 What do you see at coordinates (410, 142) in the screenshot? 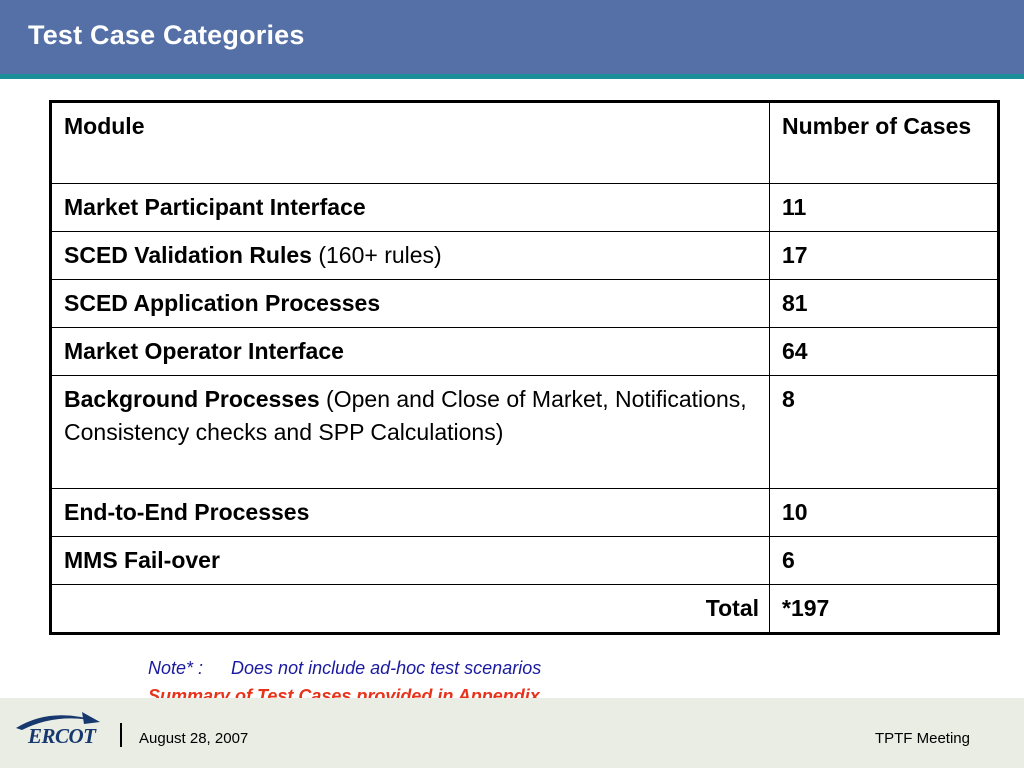
I see `header-module: Module` at bounding box center [410, 142].